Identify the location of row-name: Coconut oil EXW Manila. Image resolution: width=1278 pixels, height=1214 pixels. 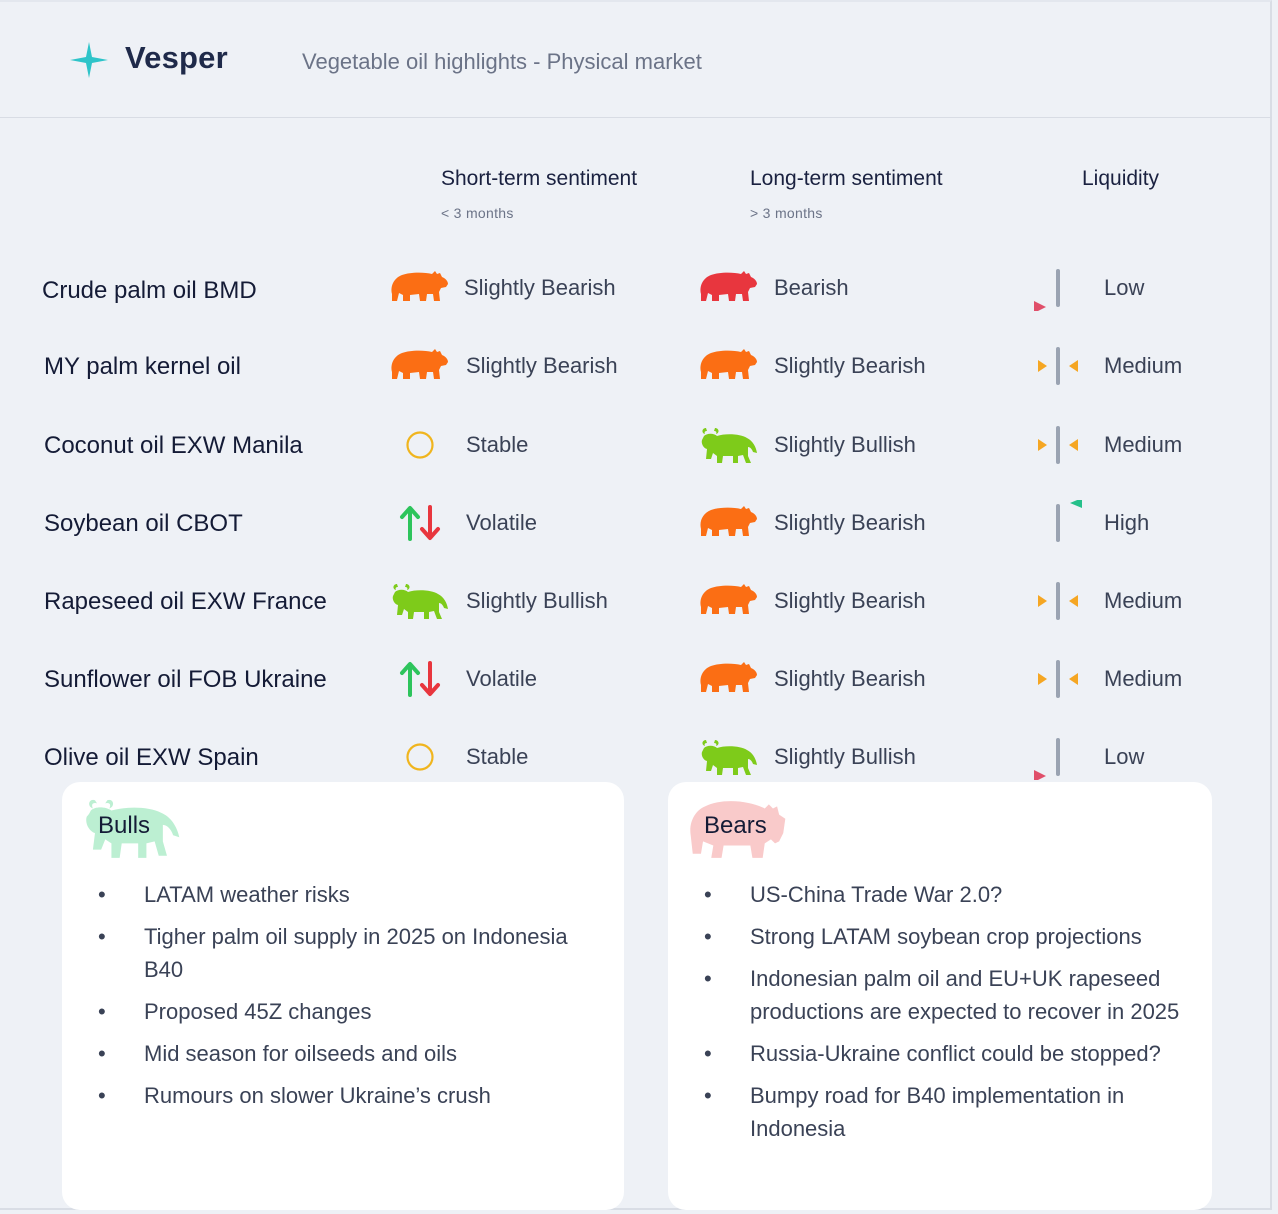
(173, 445).